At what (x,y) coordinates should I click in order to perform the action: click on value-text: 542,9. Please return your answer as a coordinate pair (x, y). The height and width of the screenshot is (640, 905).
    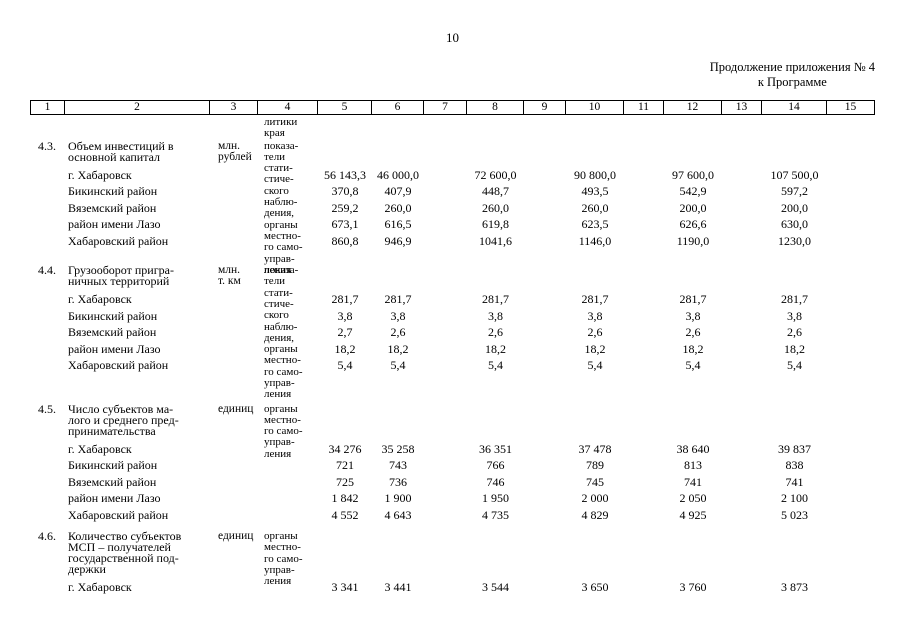
    Looking at the image, I should click on (693, 191).